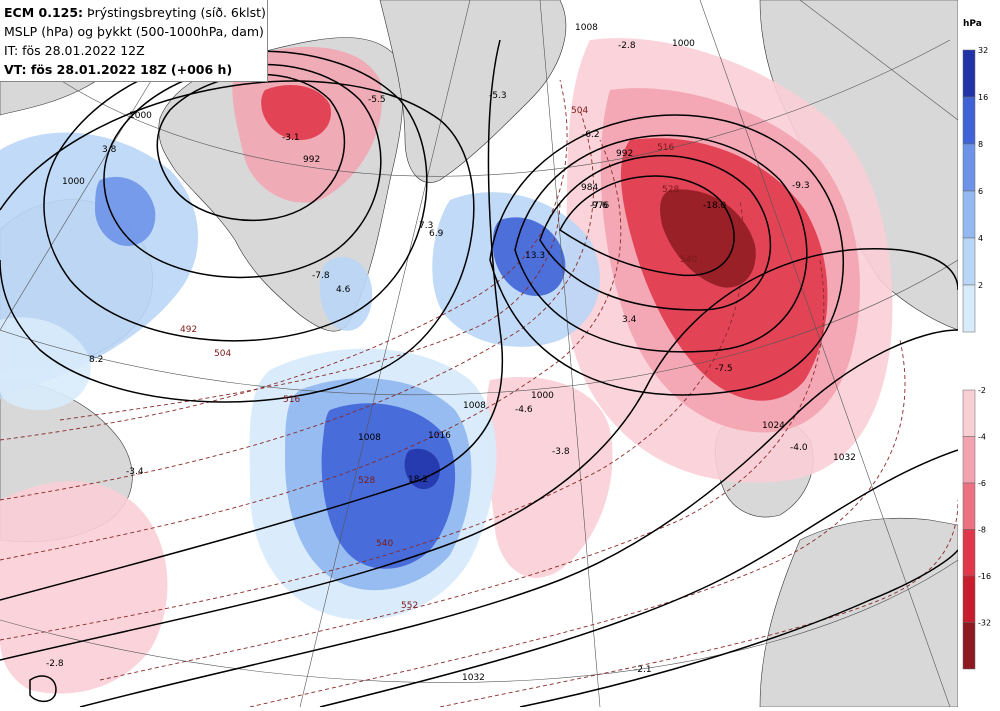 The image size is (1000, 711). Describe the element at coordinates (84, 587) in the screenshot. I see `fall-labrador` at that location.